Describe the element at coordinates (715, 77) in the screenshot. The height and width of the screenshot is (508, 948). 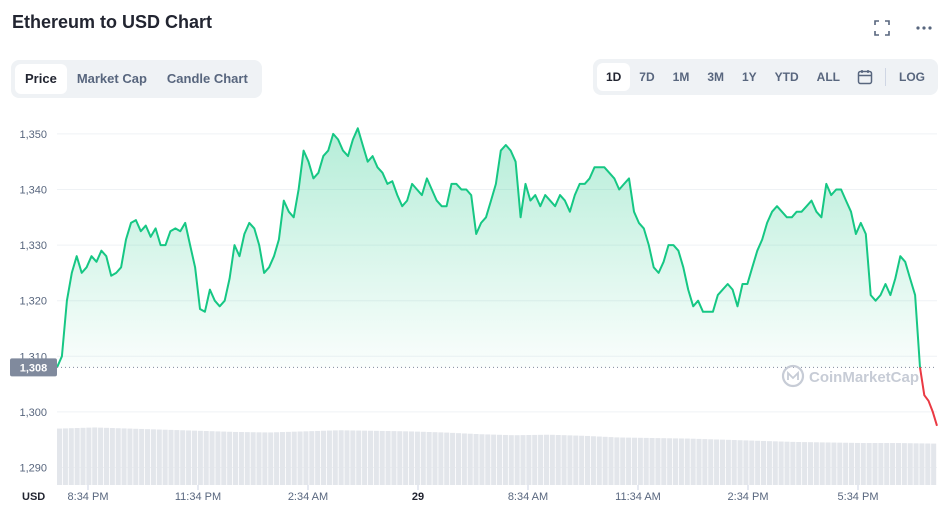
I see `range-3m: 3M` at that location.